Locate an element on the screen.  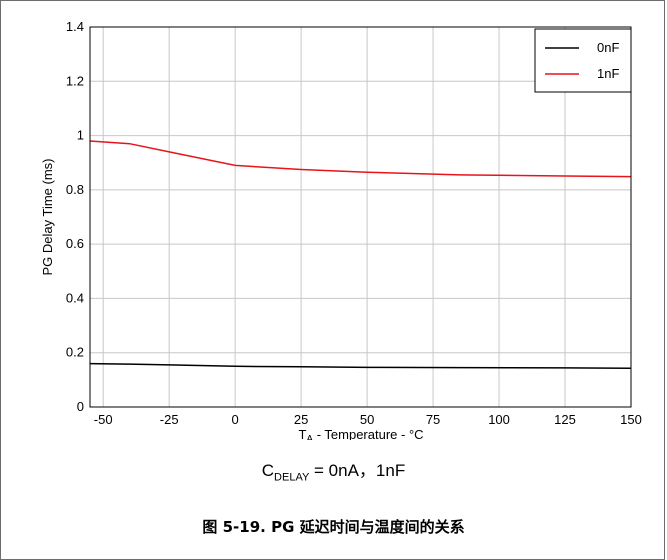
legend-box is located at coordinates (583, 60).